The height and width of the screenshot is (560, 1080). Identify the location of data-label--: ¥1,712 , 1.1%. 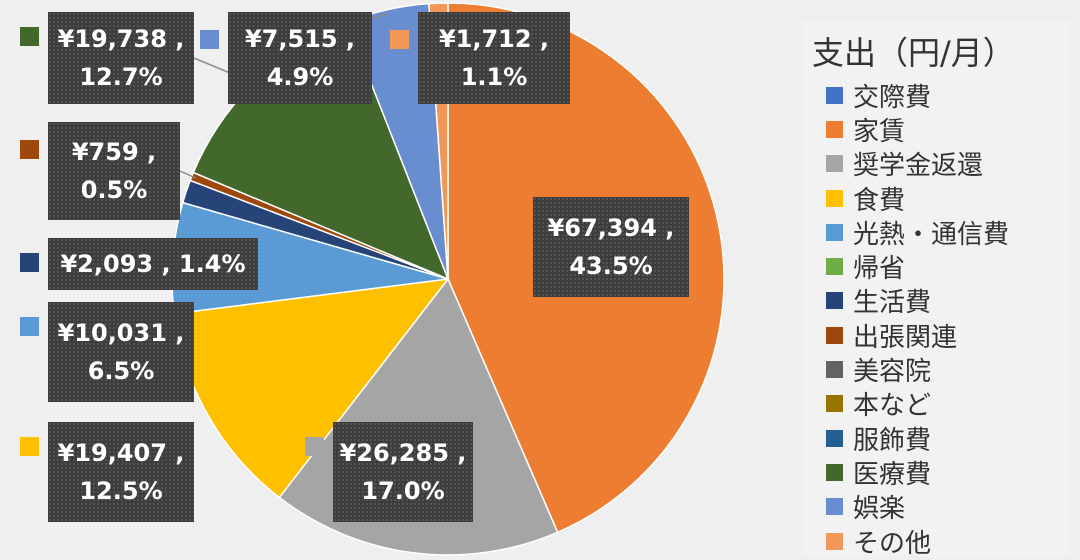
(494, 58).